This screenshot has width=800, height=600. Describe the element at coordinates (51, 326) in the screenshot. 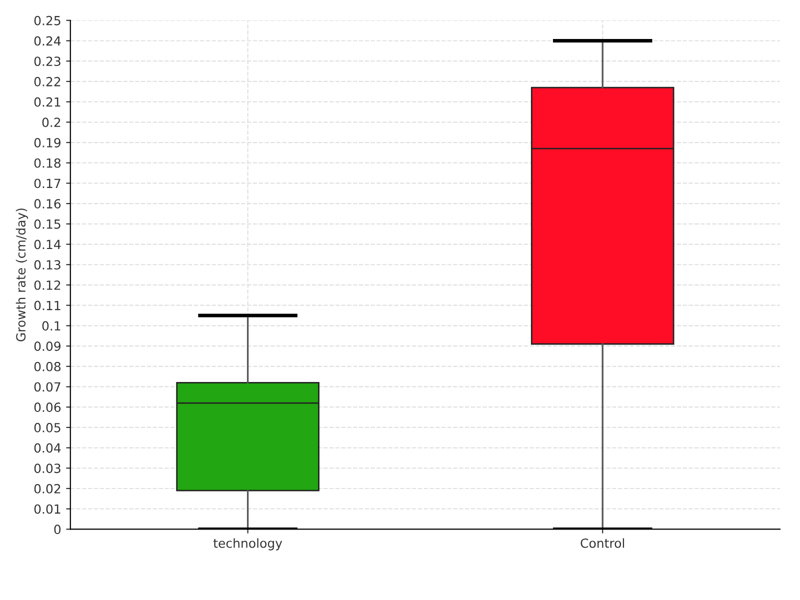

I see `y-tick-label: 0.1` at that location.